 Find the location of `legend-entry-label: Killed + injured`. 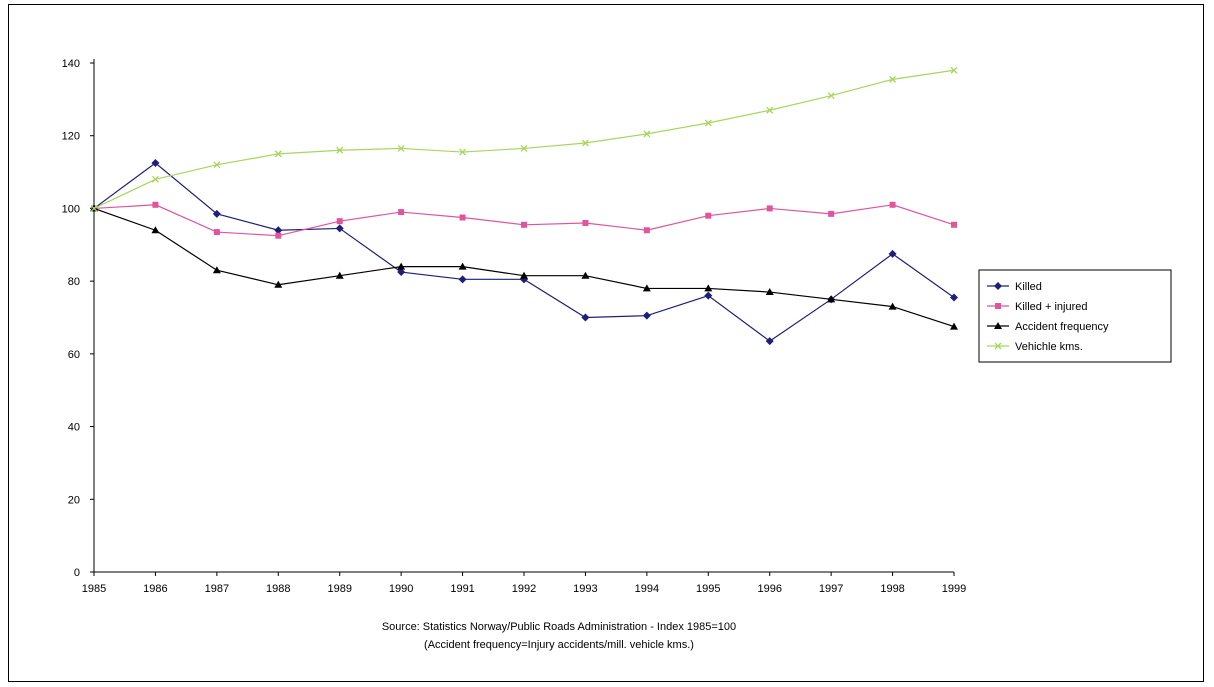

legend-entry-label: Killed + injured is located at coordinates (1051, 307).